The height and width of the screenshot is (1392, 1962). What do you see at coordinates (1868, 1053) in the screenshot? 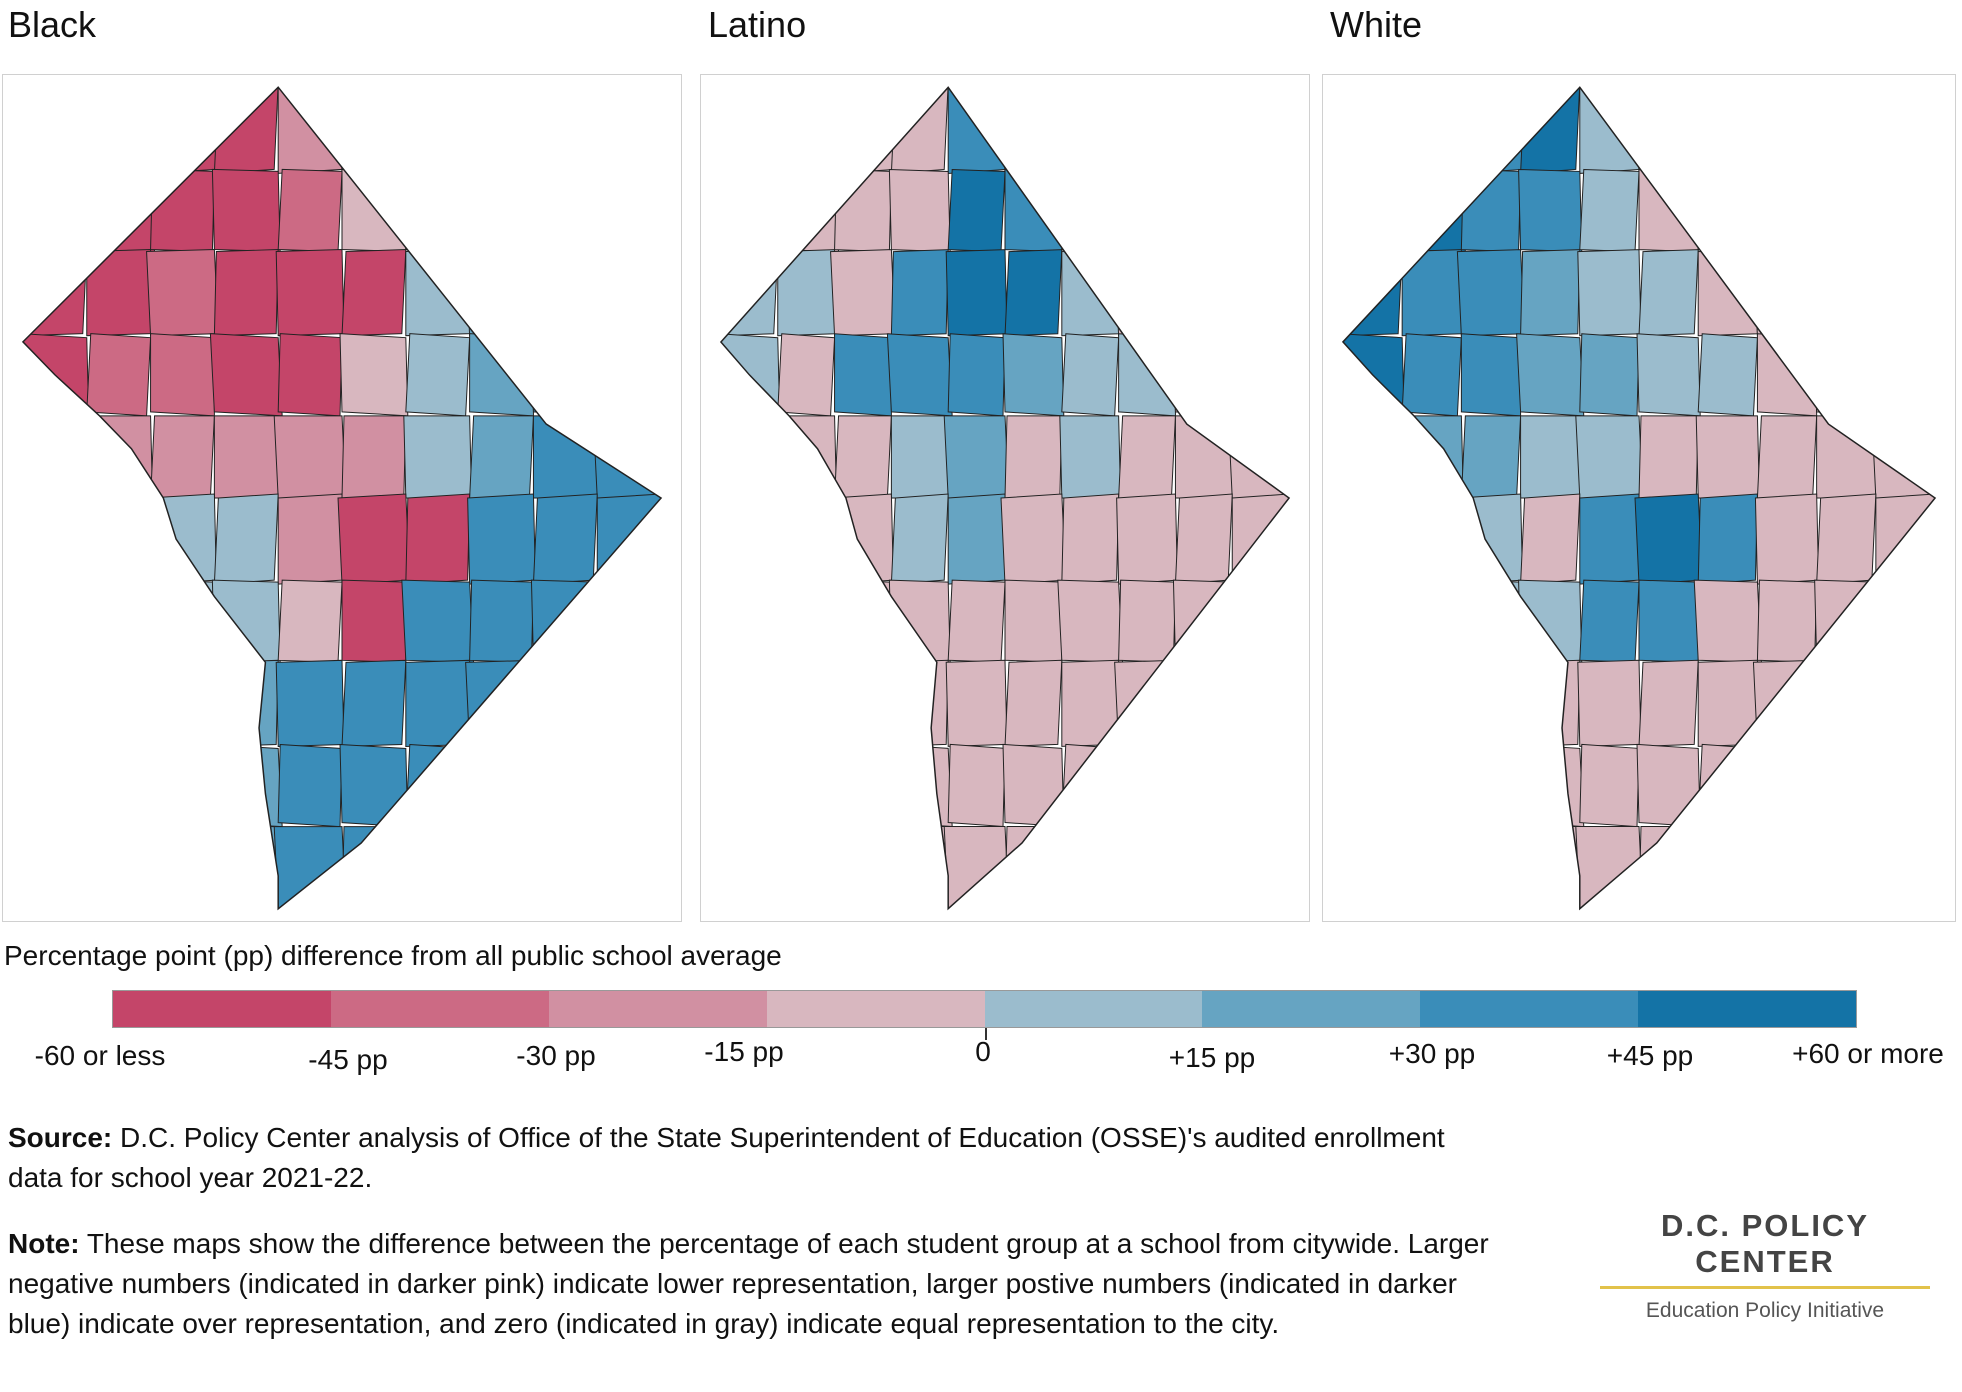
I see `legend-label: +60 or more` at bounding box center [1868, 1053].